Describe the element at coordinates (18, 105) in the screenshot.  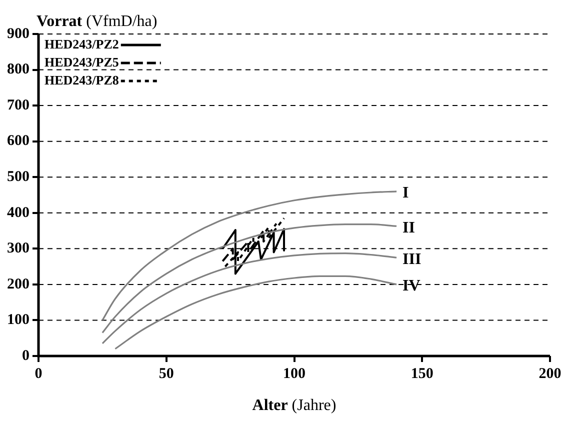
I see `y-tick-label: 700` at that location.